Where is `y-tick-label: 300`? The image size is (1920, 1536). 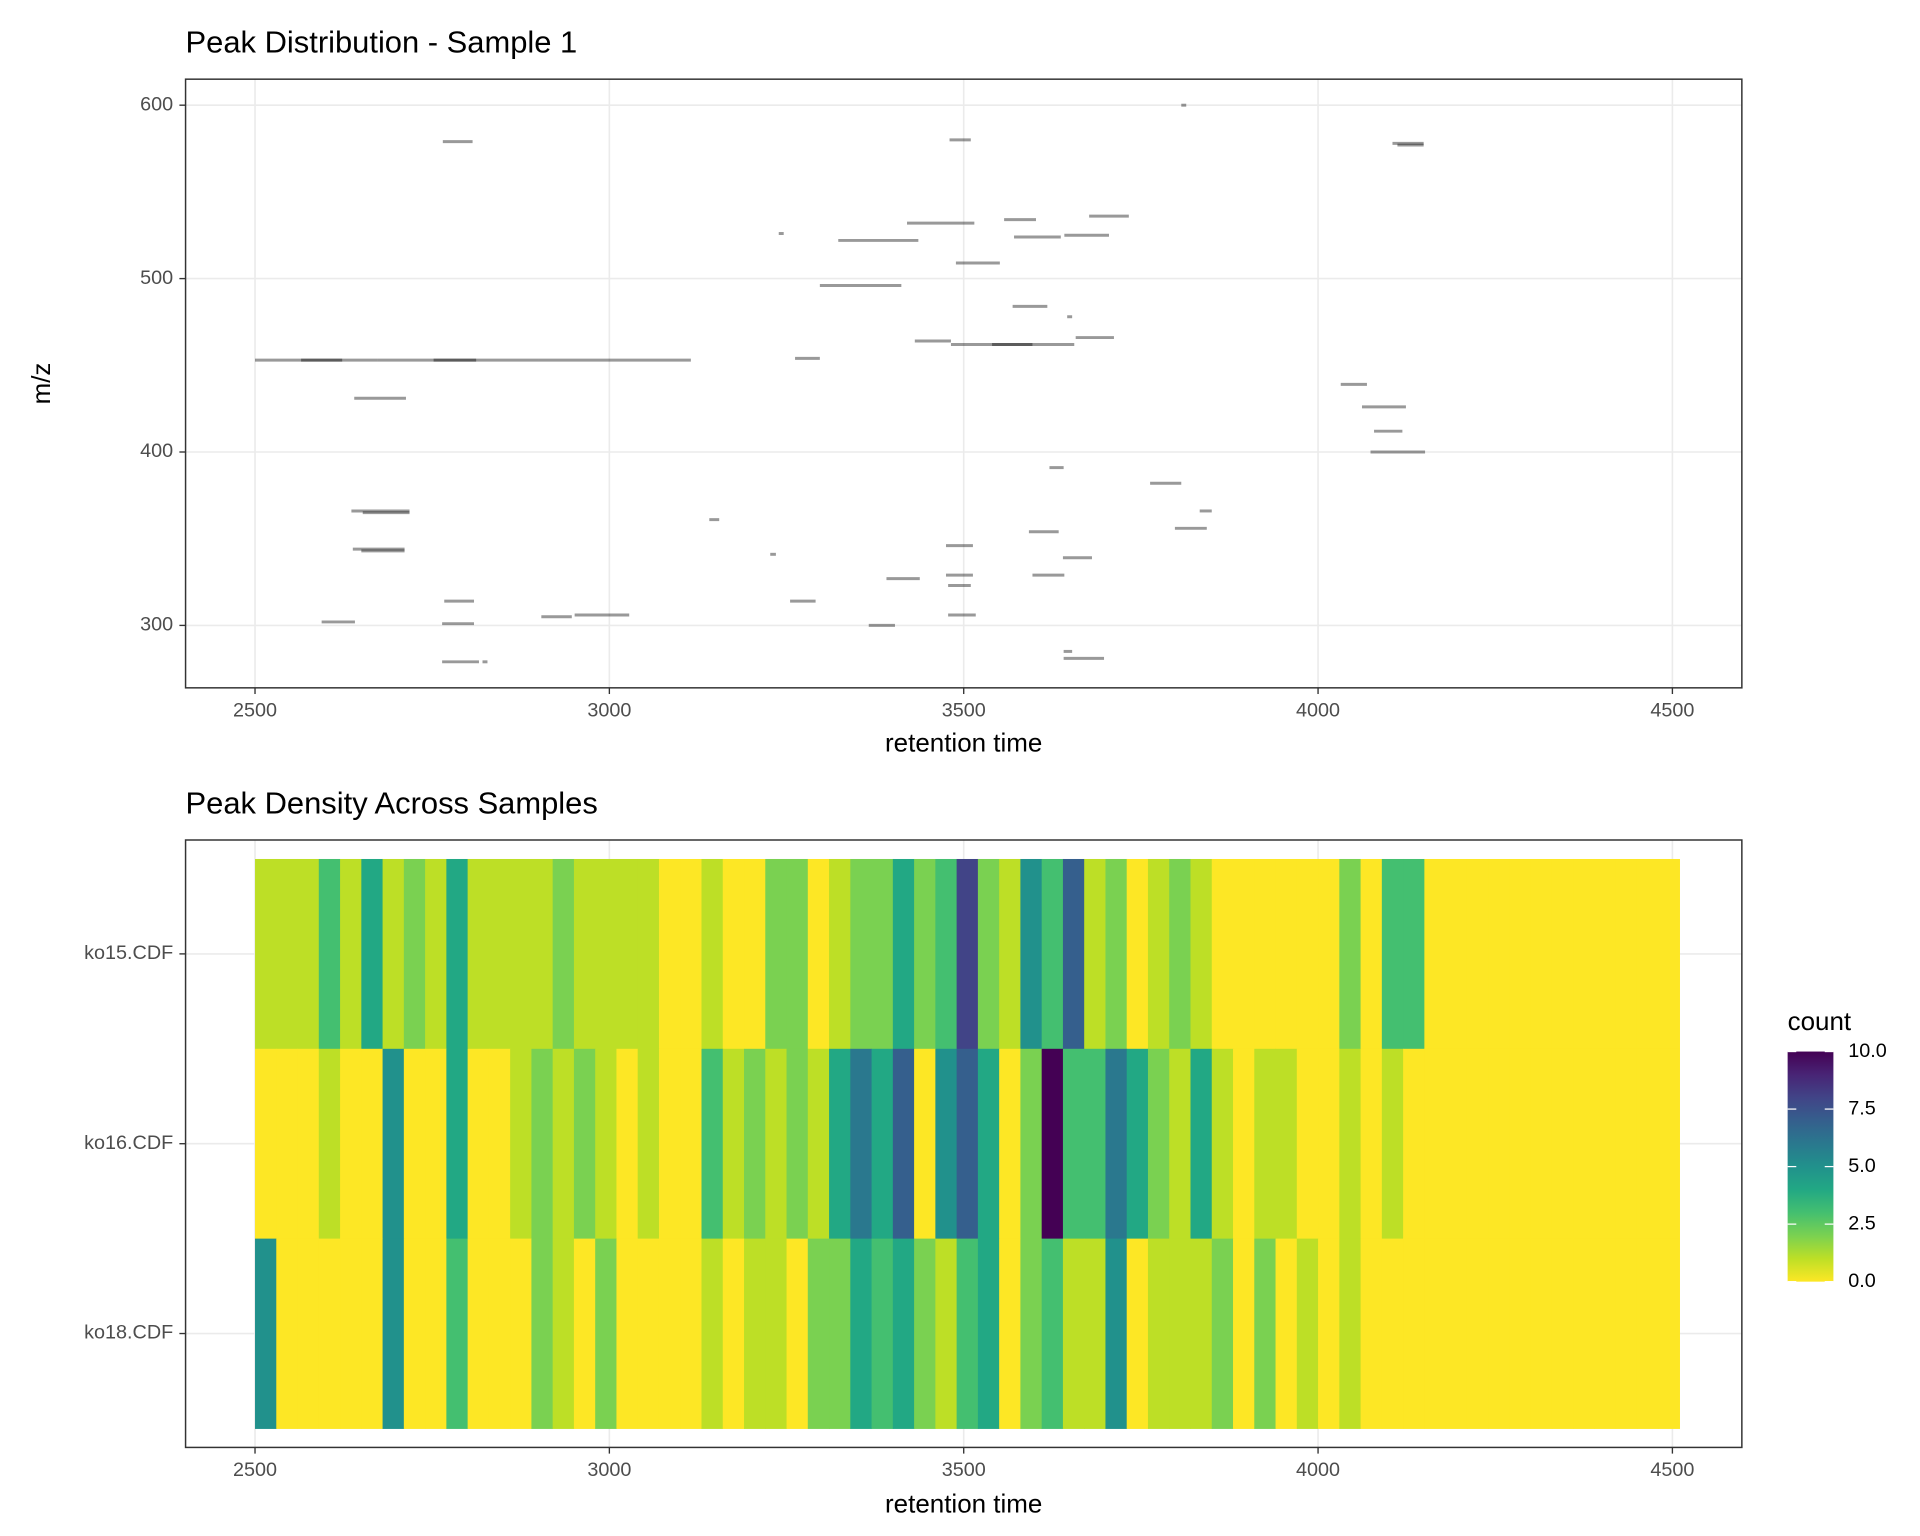 y-tick-label: 300 is located at coordinates (156, 625).